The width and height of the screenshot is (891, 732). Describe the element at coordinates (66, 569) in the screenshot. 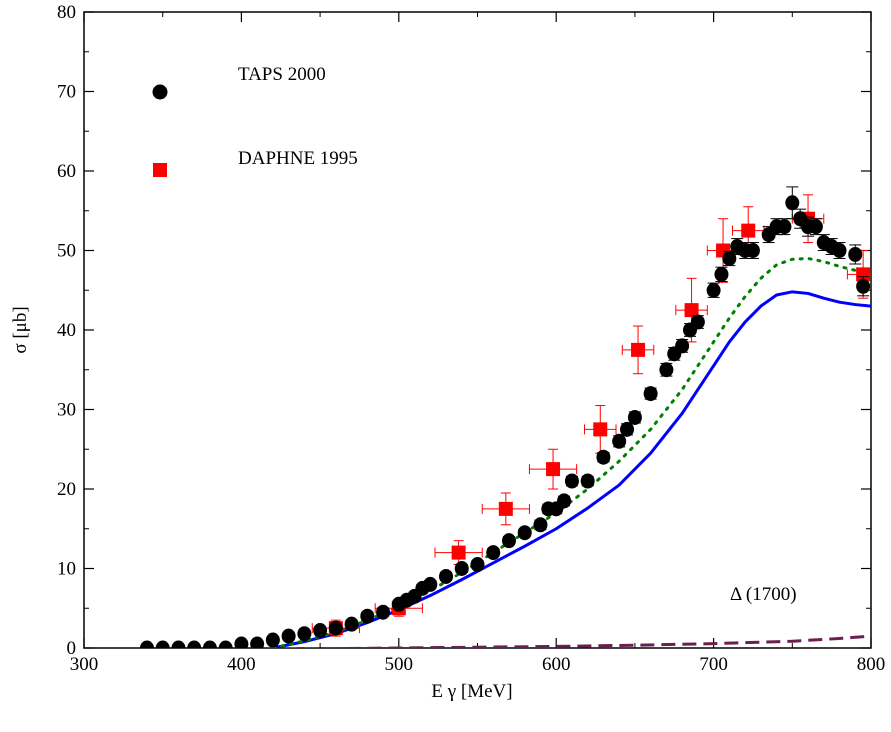

I see `y-tick-label: 10` at that location.